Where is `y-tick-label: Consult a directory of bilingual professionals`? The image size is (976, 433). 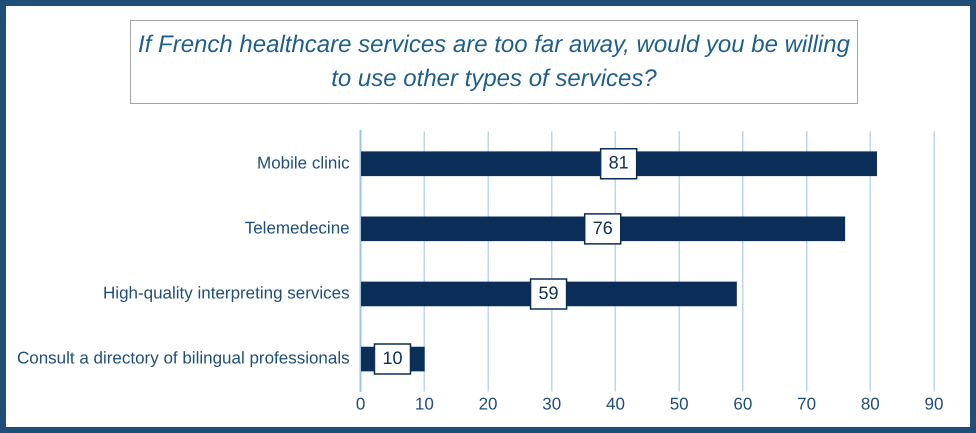 y-tick-label: Consult a directory of bilingual professionals is located at coordinates (183, 358).